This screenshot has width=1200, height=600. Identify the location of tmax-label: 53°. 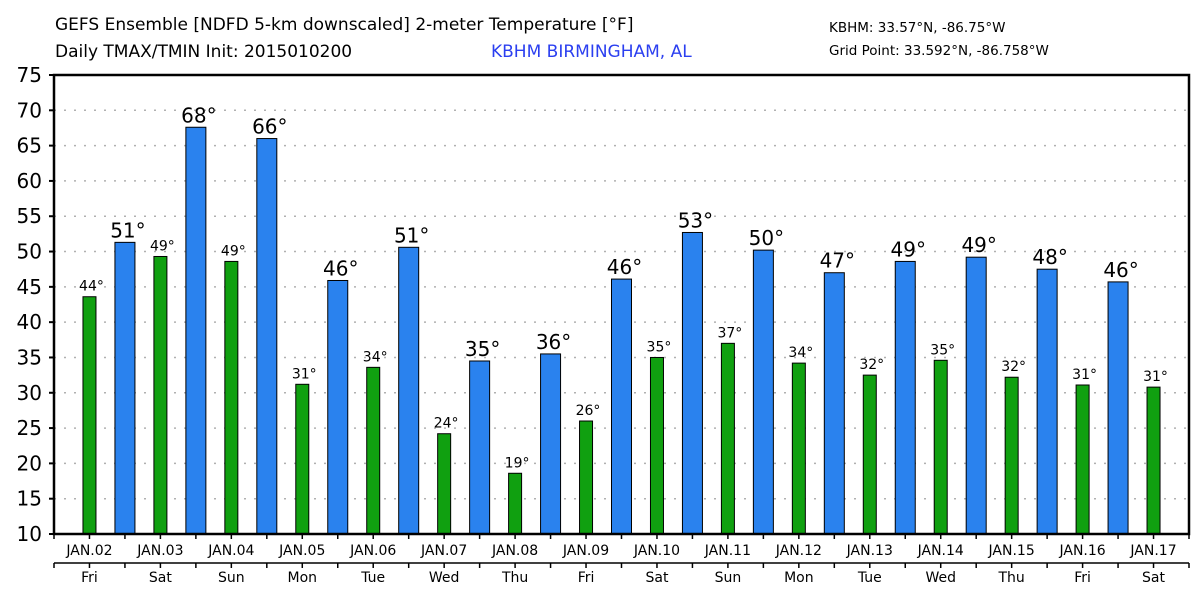
(695, 220).